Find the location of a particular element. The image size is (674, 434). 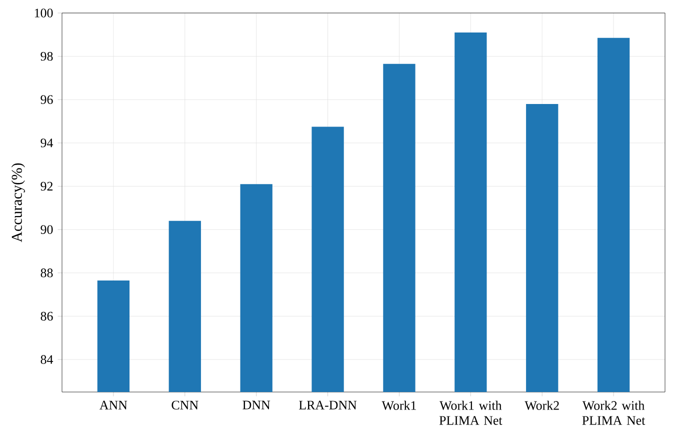

x-tick-label: LRA-DNN is located at coordinates (328, 405).